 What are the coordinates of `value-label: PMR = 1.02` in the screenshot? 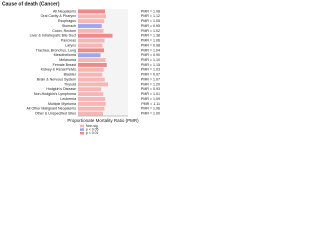 It's located at (150, 31).